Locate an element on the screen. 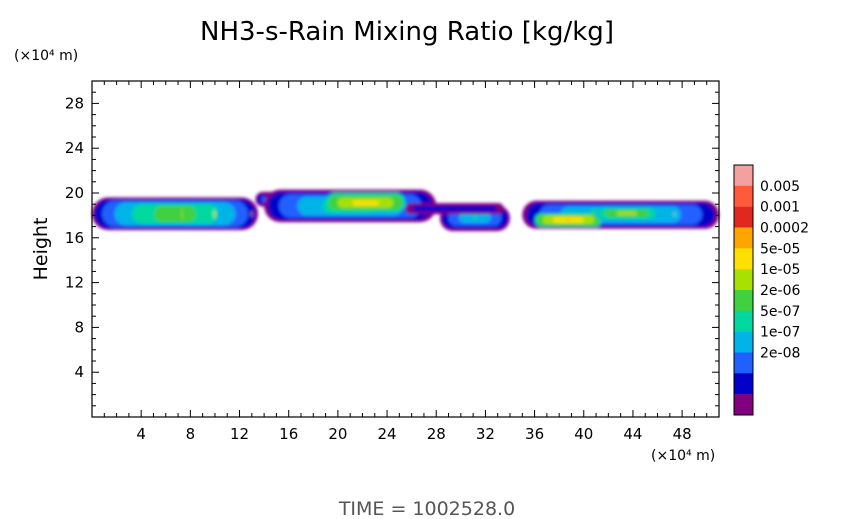 Image resolution: width=854 pixels, height=519 pixels. x-axis-unit: (×10⁴ m) is located at coordinates (683, 456).